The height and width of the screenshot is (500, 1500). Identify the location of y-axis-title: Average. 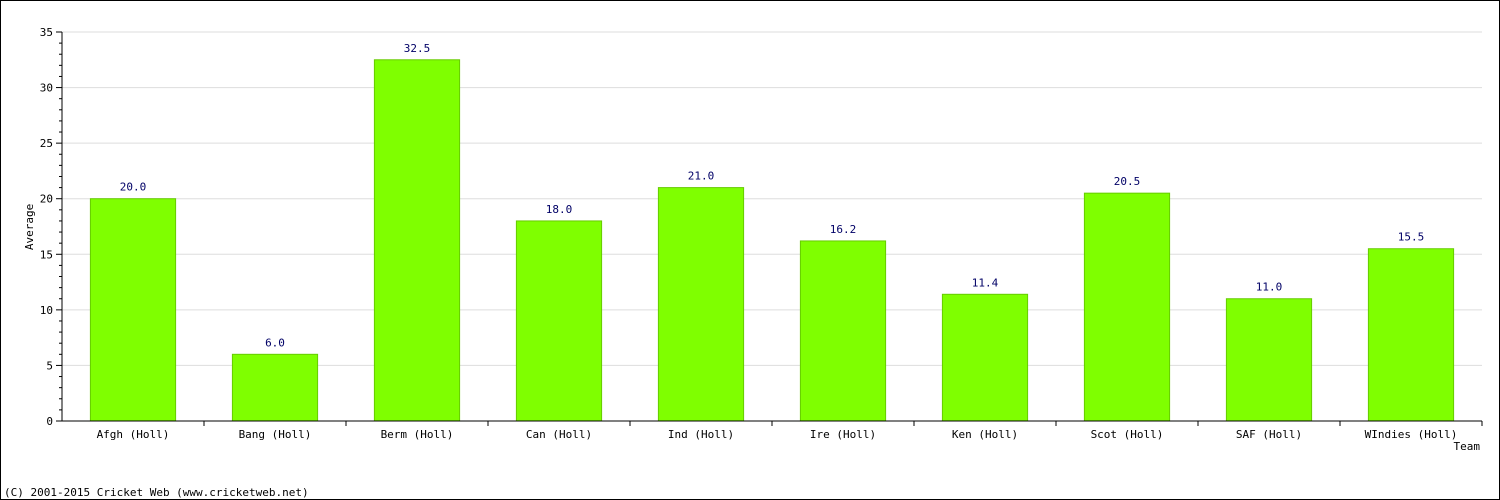
(29, 227).